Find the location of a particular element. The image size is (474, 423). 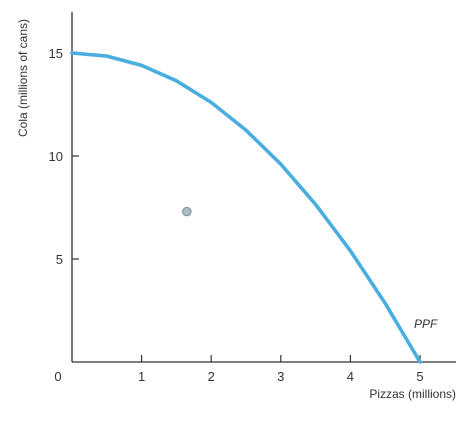

y-tick-label: 10 is located at coordinates (56, 156).